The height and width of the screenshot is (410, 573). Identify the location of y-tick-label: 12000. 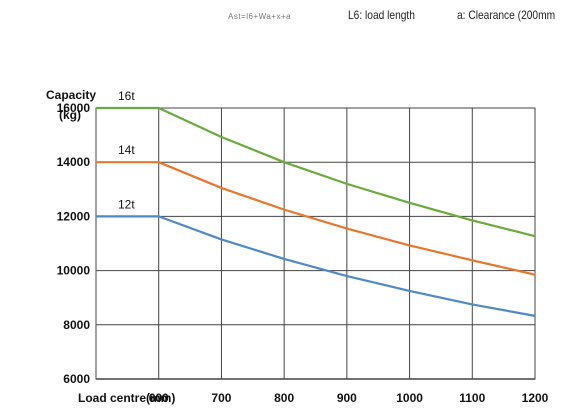
(74, 216).